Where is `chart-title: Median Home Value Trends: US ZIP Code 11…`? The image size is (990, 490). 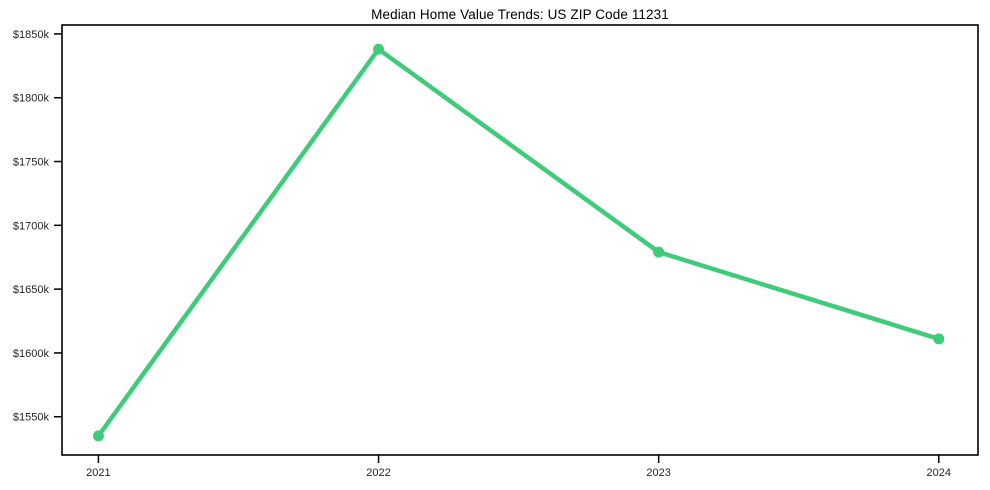 chart-title: Median Home Value Trends: US ZIP Code 11… is located at coordinates (520, 14).